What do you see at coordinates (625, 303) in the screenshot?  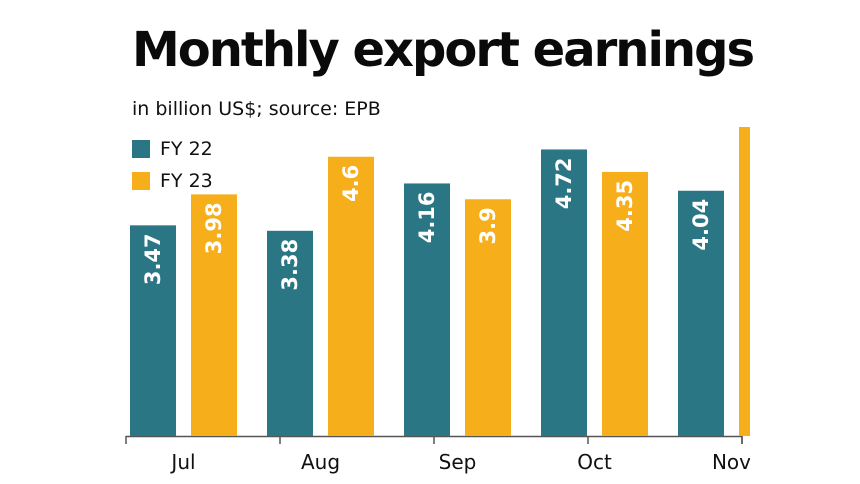 I see `bar-fy23-oct` at bounding box center [625, 303].